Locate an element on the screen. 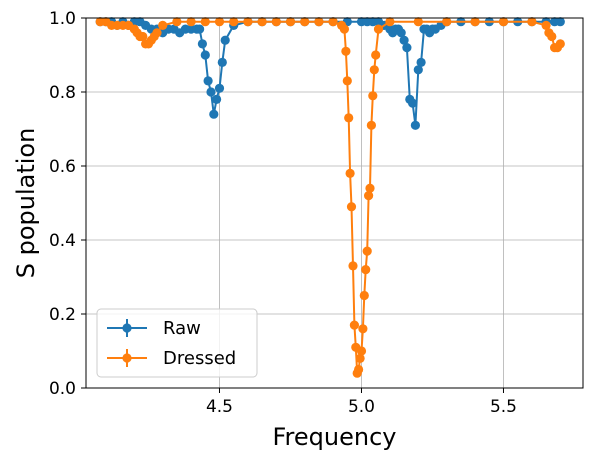  x-tick-label: 5.0 is located at coordinates (361, 407).